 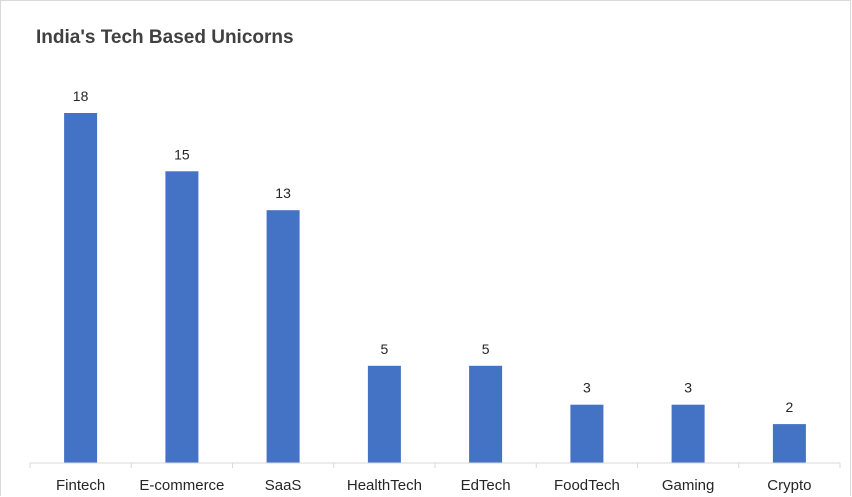 What do you see at coordinates (587, 388) in the screenshot?
I see `data-label-foodtech: 3` at bounding box center [587, 388].